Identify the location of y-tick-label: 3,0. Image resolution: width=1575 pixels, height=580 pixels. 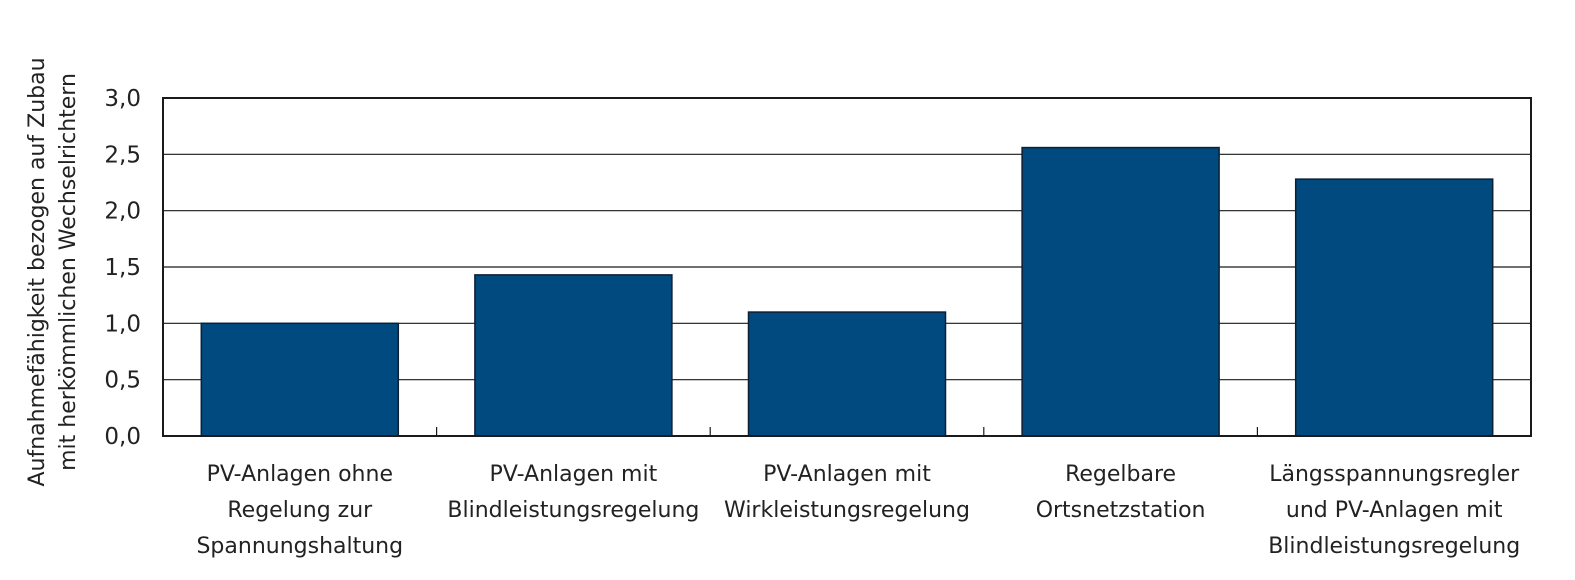
(122, 99).